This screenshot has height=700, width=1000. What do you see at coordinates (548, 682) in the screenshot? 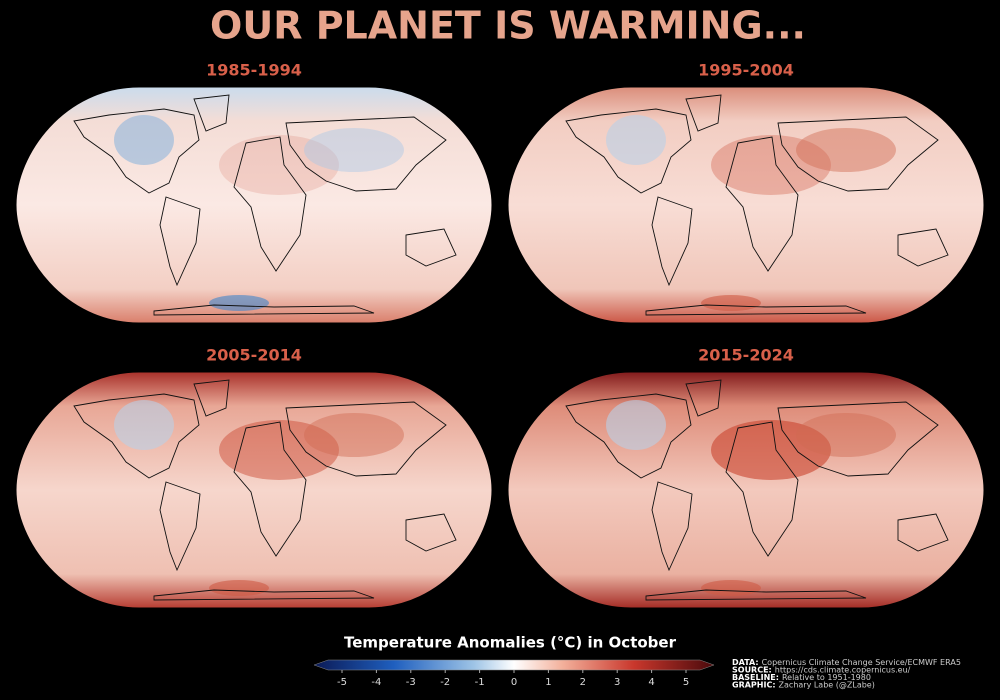
I see `tick-label: 1` at bounding box center [548, 682].